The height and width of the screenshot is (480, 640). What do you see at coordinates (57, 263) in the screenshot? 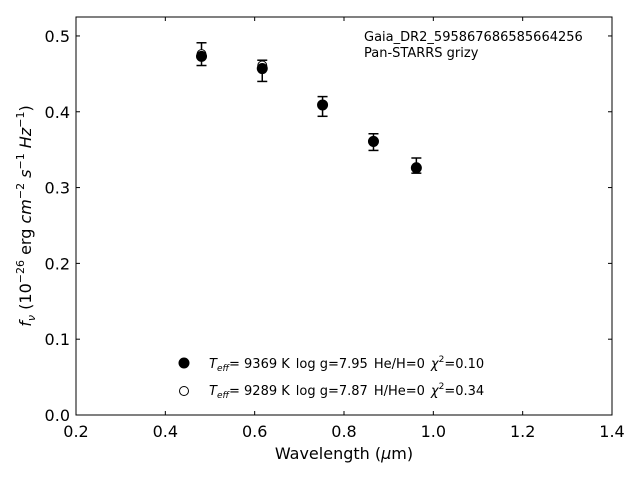
I see `y-tick-label: 0.2` at bounding box center [57, 263].